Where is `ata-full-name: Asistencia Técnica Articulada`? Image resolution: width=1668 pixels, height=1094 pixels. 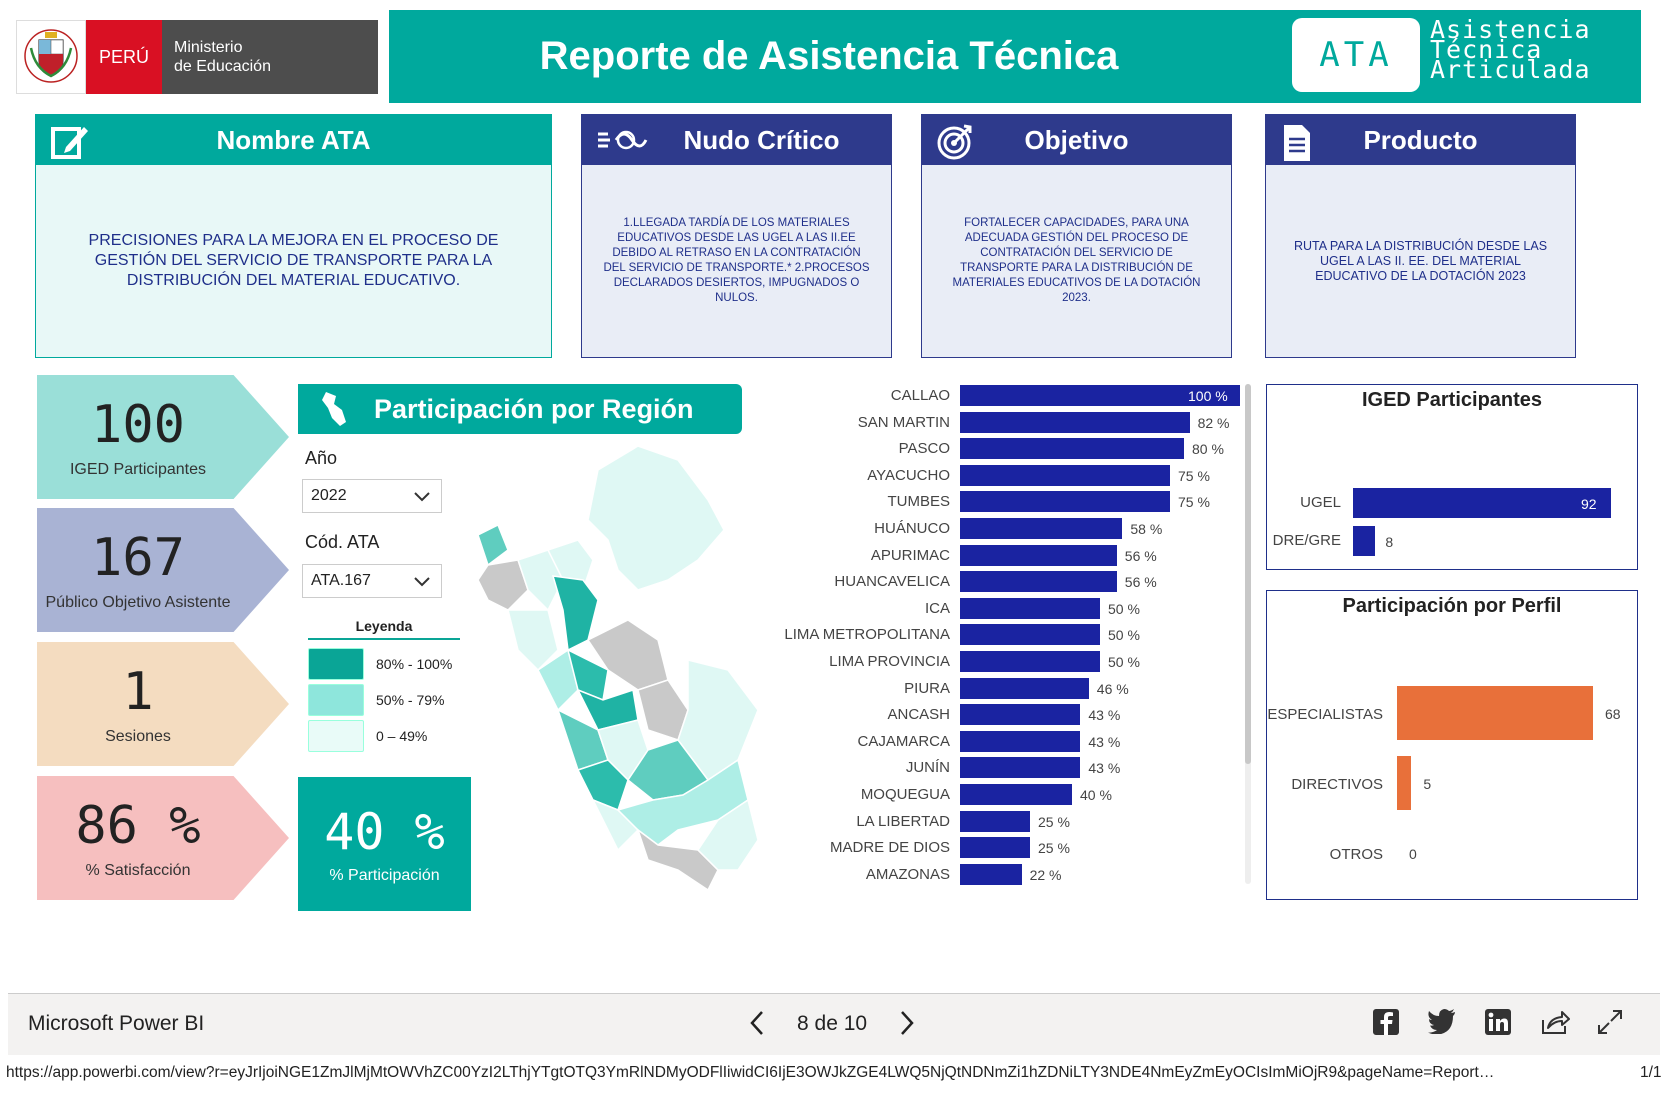 ata-full-name: Asistencia Técnica Articulada is located at coordinates (1510, 50).